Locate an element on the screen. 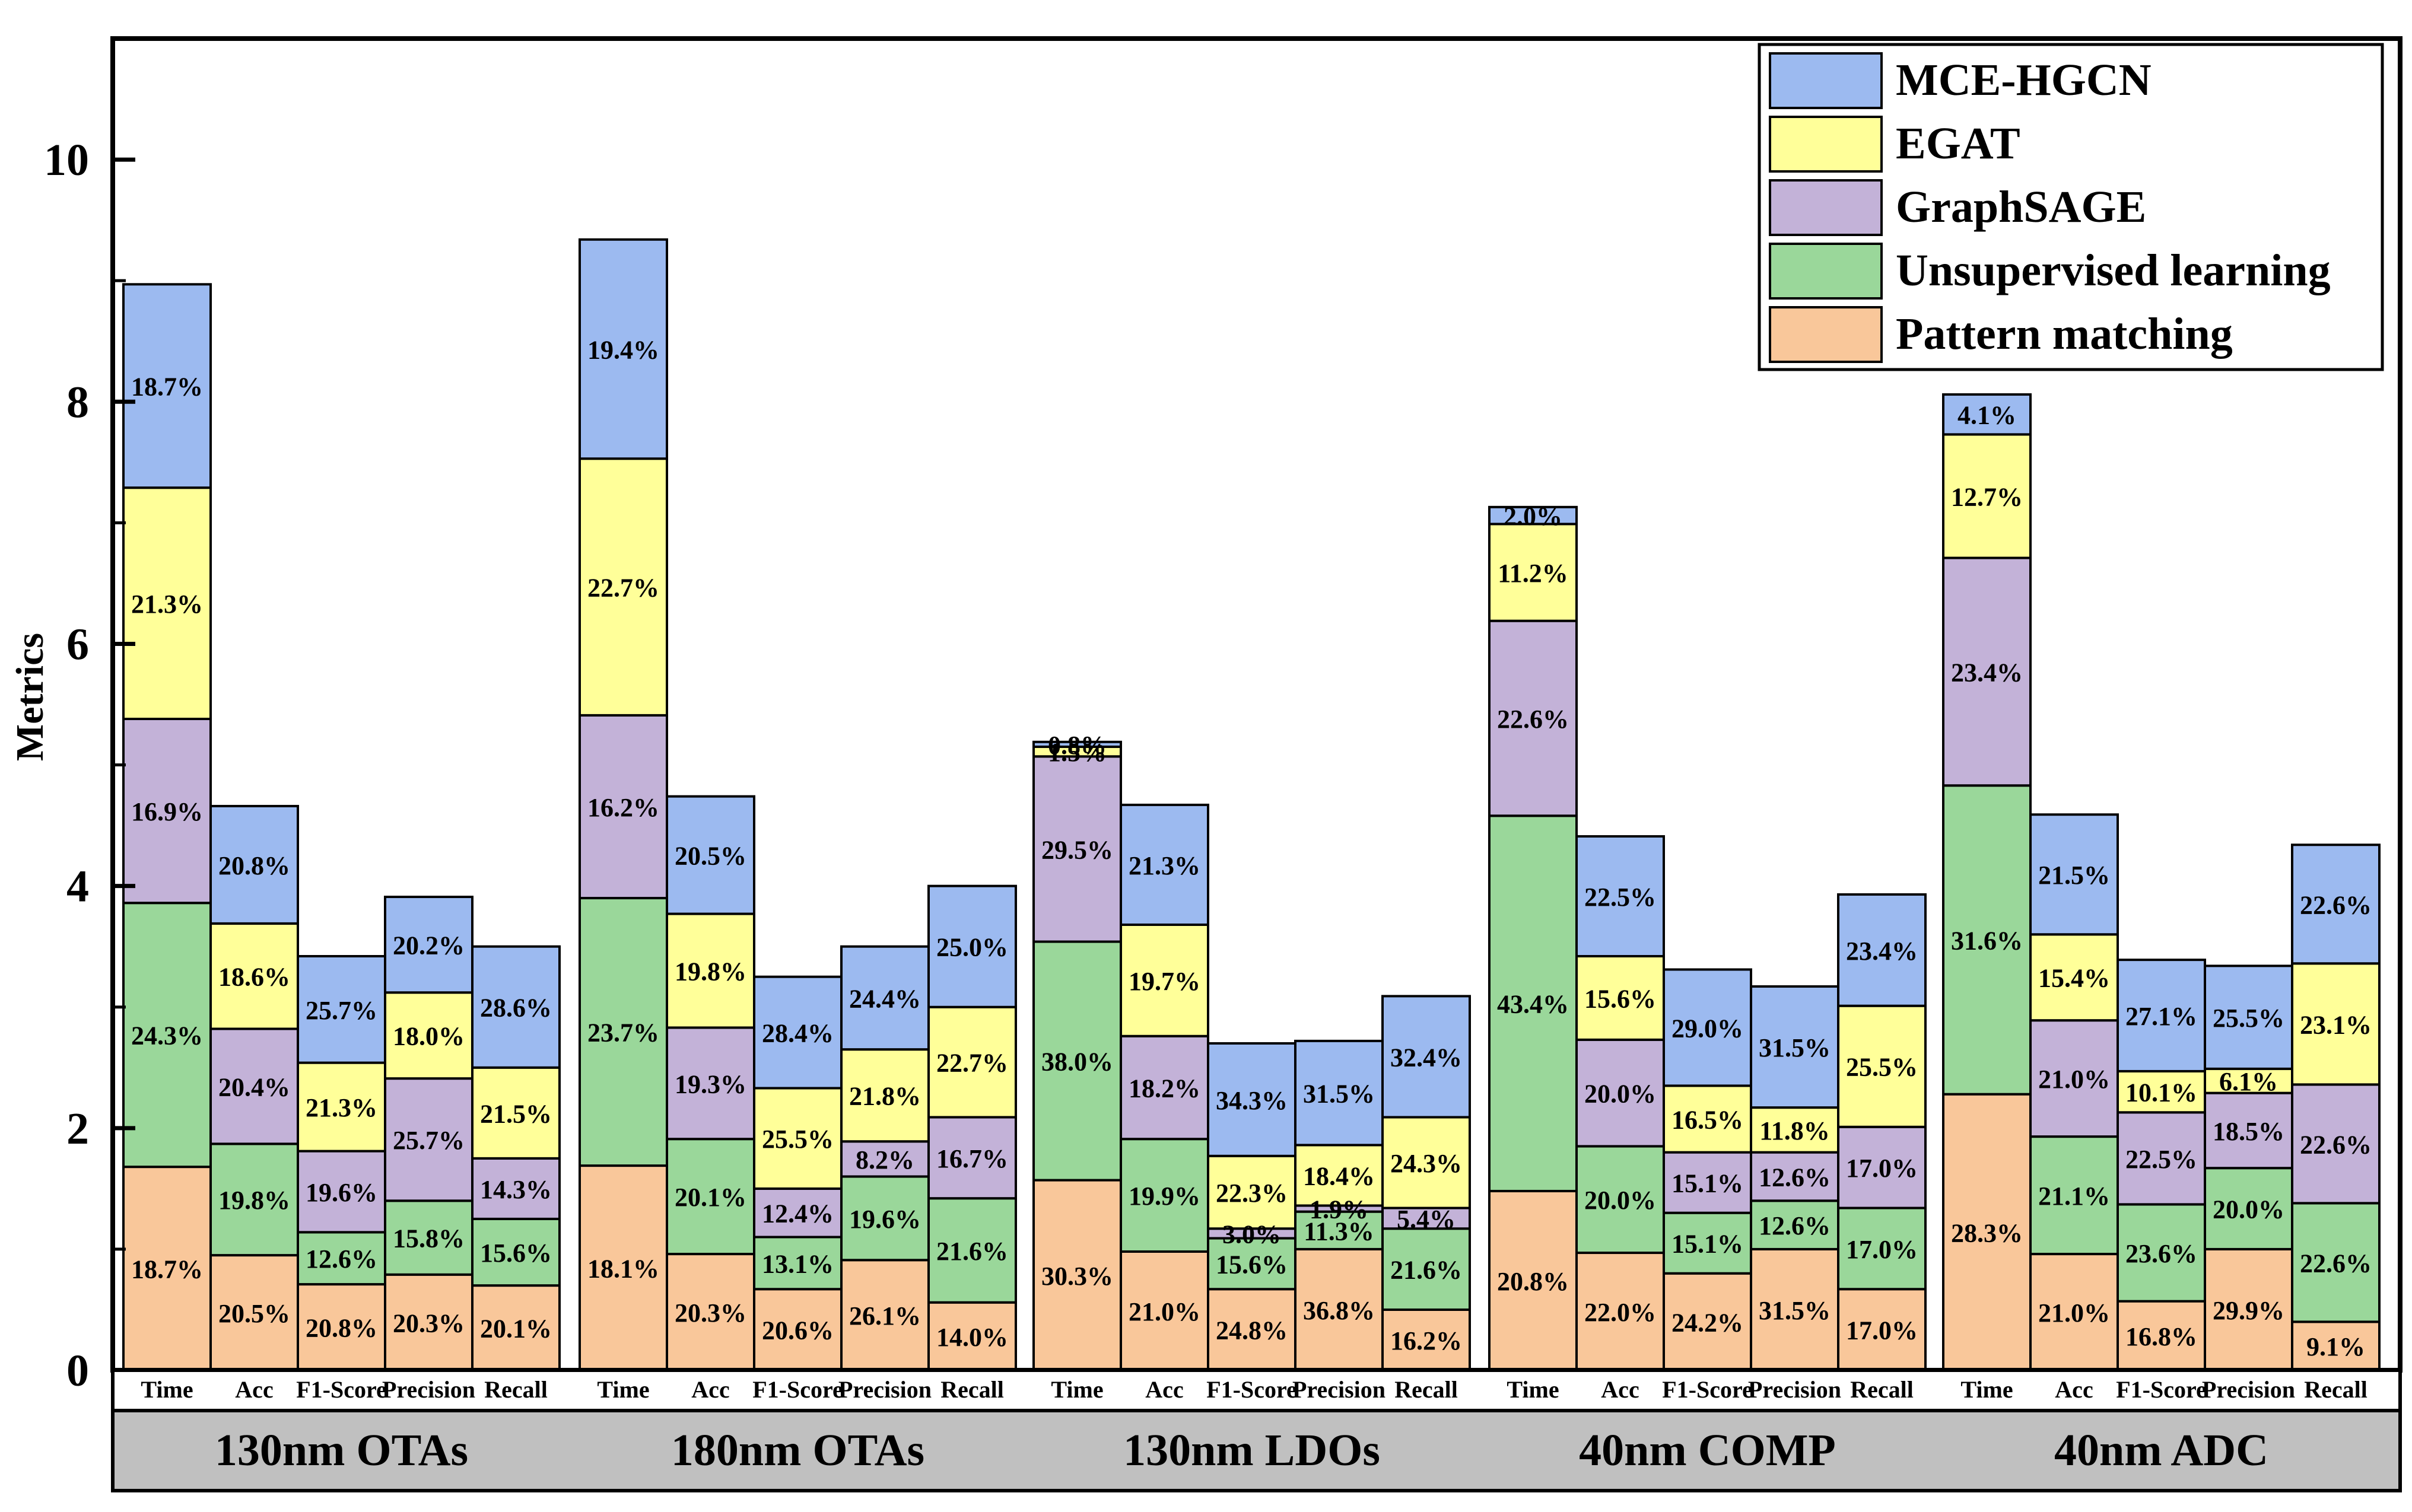 The image size is (2412, 1512). segment-label: 17.0% is located at coordinates (1882, 1249).